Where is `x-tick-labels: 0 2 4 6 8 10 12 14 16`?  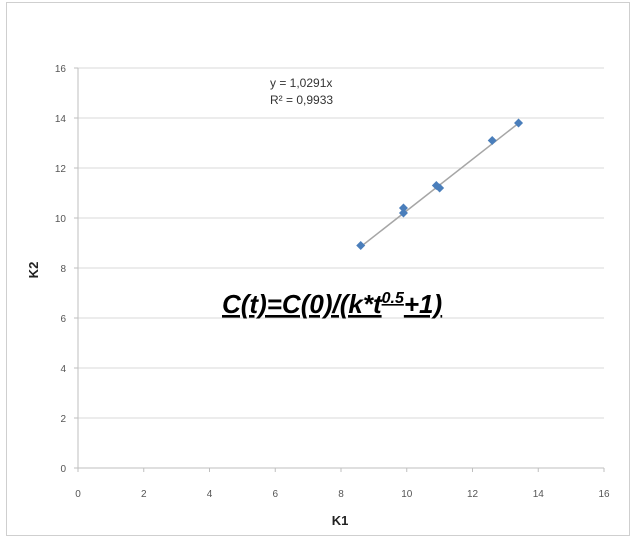
x-tick-labels: 0 2 4 6 8 10 12 14 16 is located at coordinates (342, 494).